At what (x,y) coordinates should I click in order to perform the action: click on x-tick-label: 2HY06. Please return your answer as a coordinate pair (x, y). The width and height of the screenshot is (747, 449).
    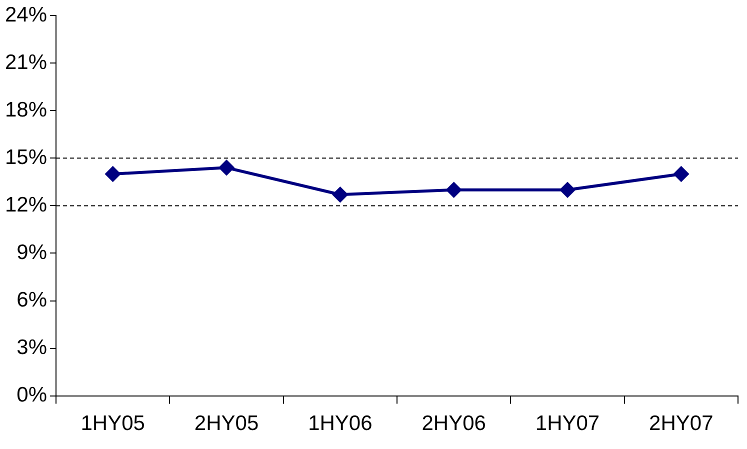
    Looking at the image, I should click on (454, 424).